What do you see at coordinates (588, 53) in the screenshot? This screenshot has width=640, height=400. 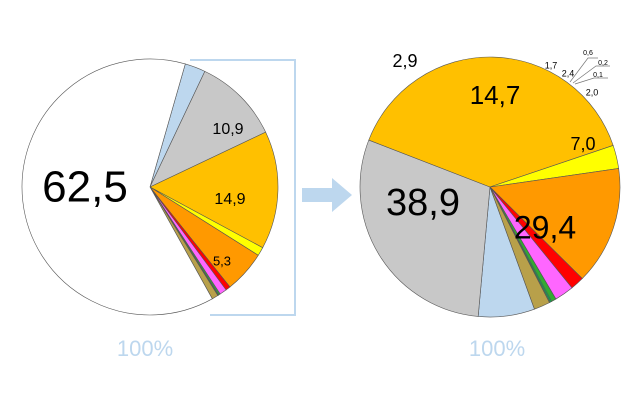 I see `value-label: 0,6` at bounding box center [588, 53].